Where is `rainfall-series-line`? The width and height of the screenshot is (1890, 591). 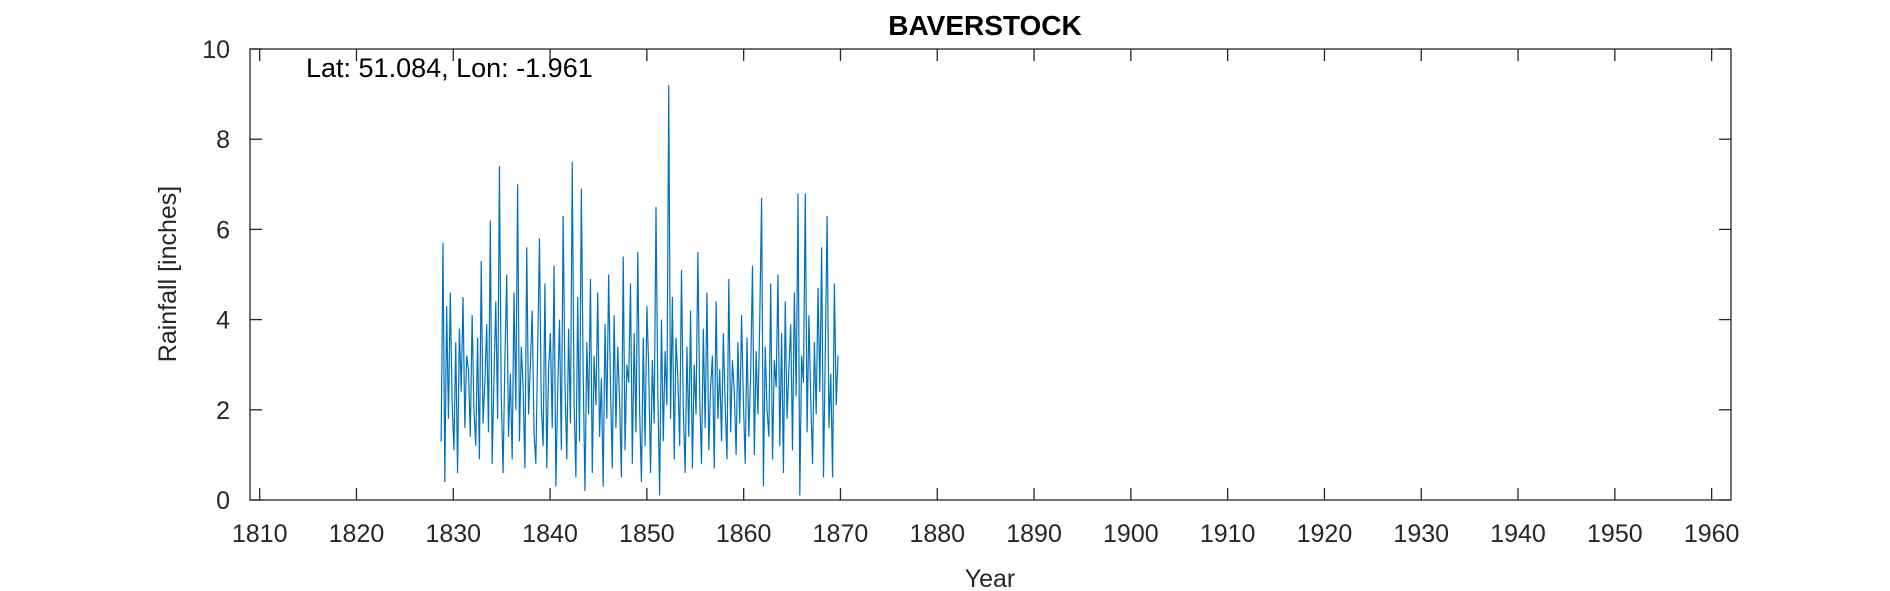
rainfall-series-line is located at coordinates (639, 290).